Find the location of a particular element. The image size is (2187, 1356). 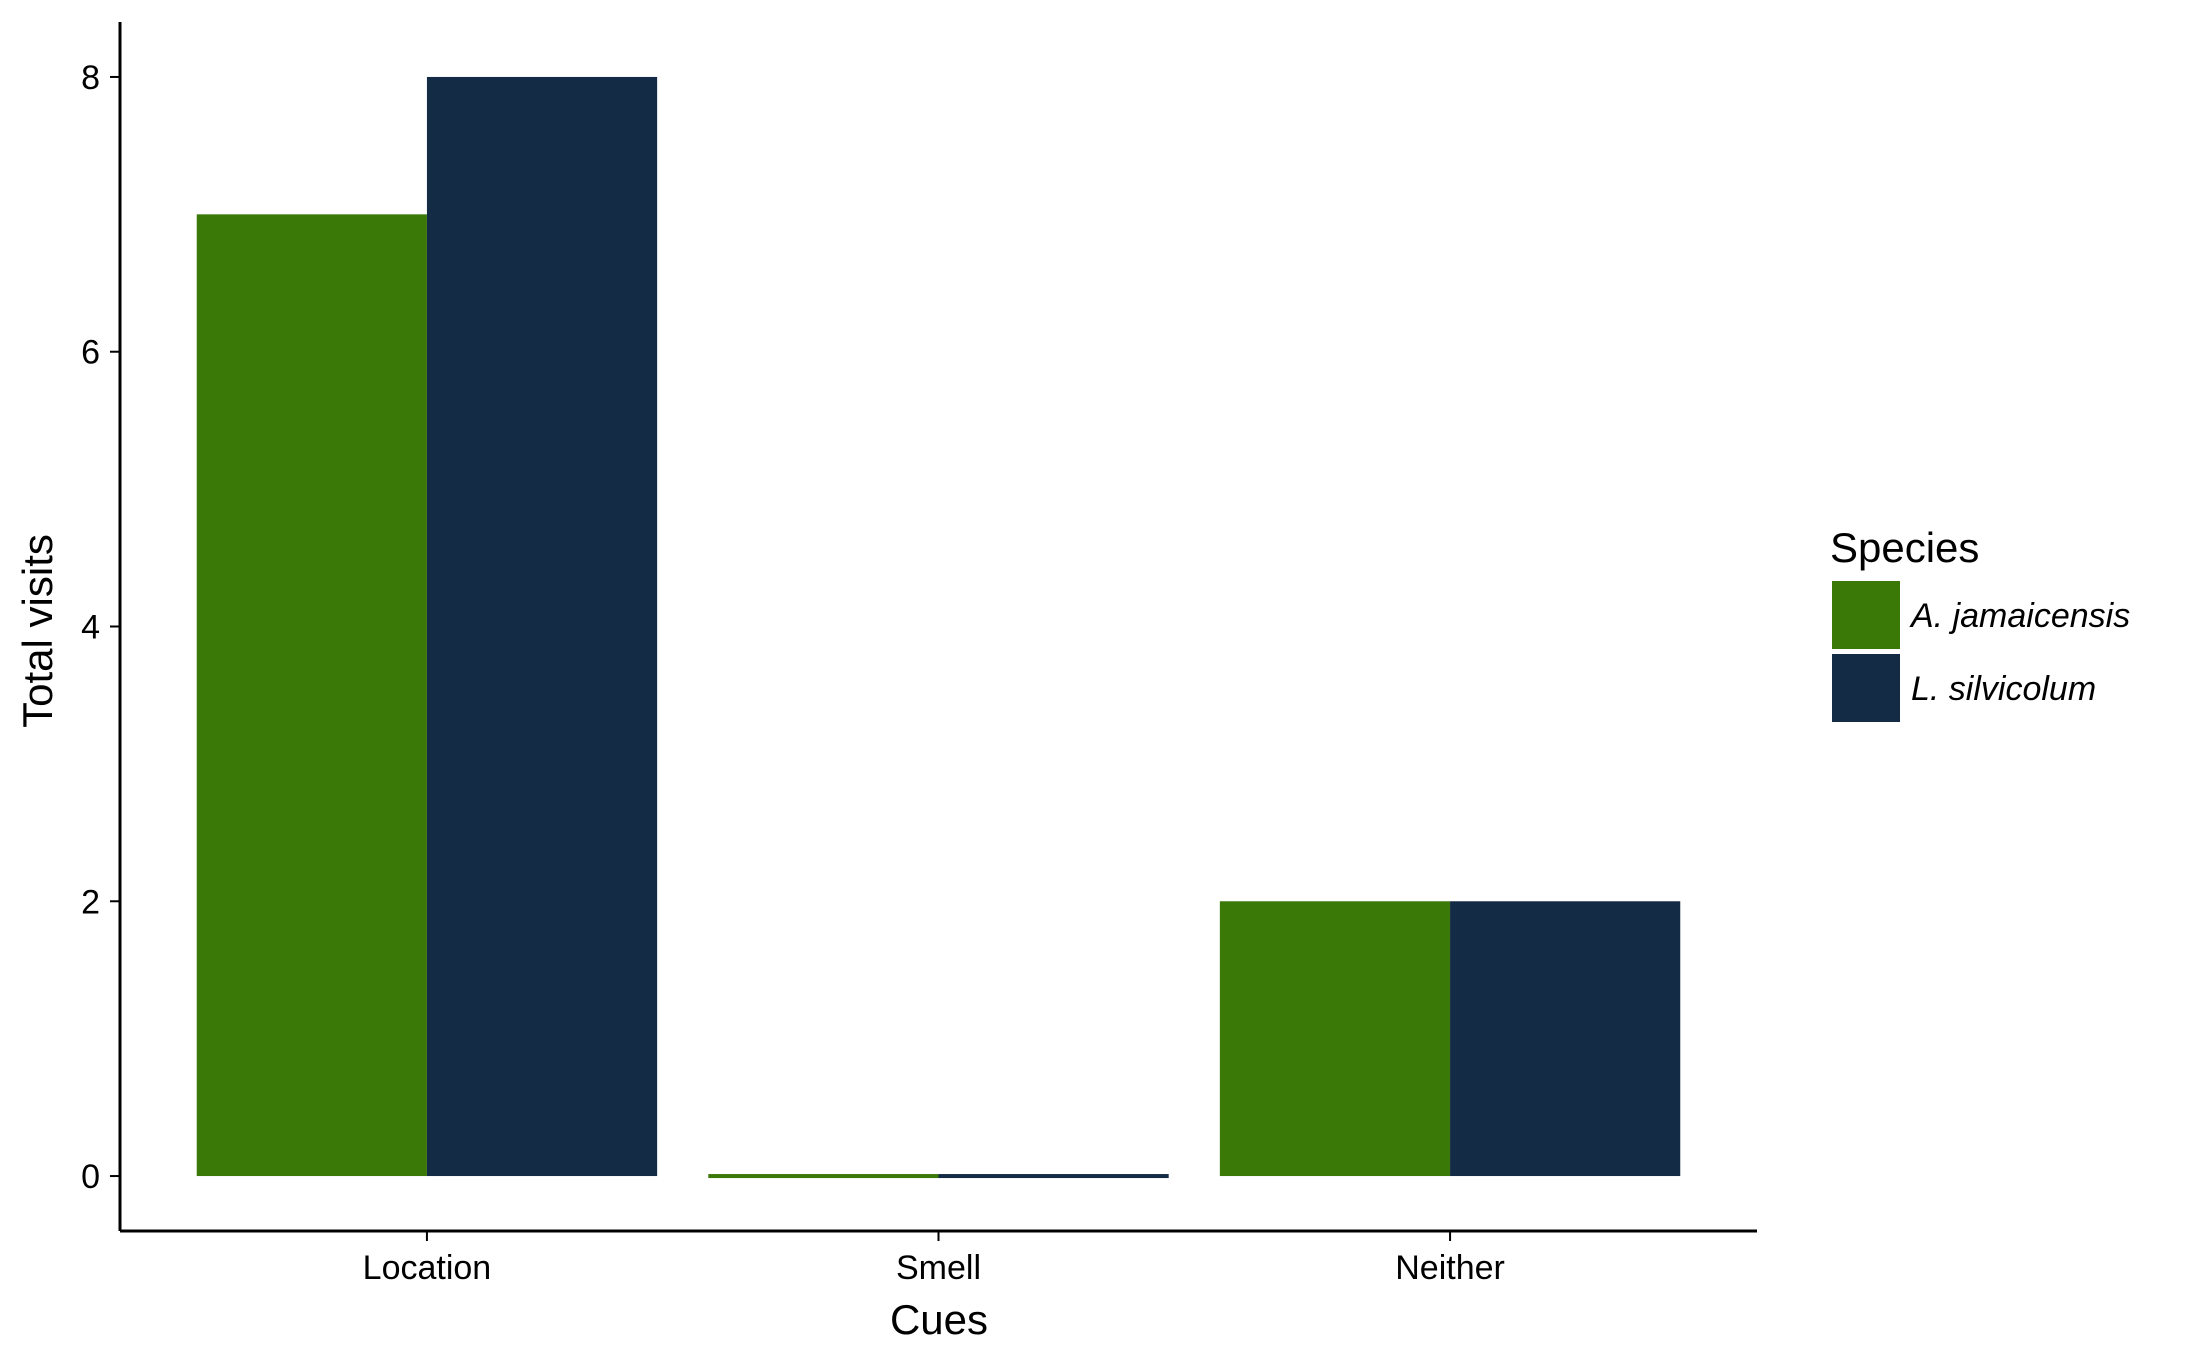

y-axis: 0 2 4 6 8 is located at coordinates (101, 626).